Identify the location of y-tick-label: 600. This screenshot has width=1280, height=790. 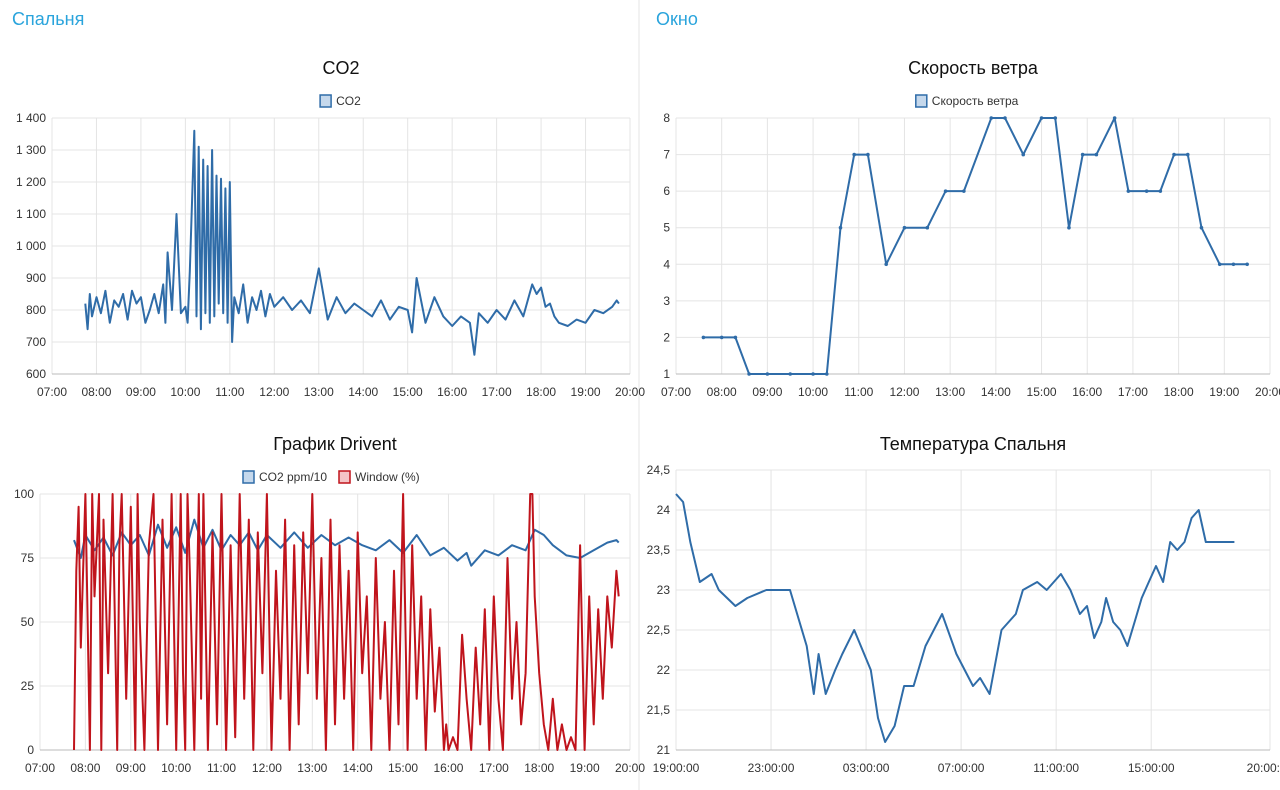
(36, 374).